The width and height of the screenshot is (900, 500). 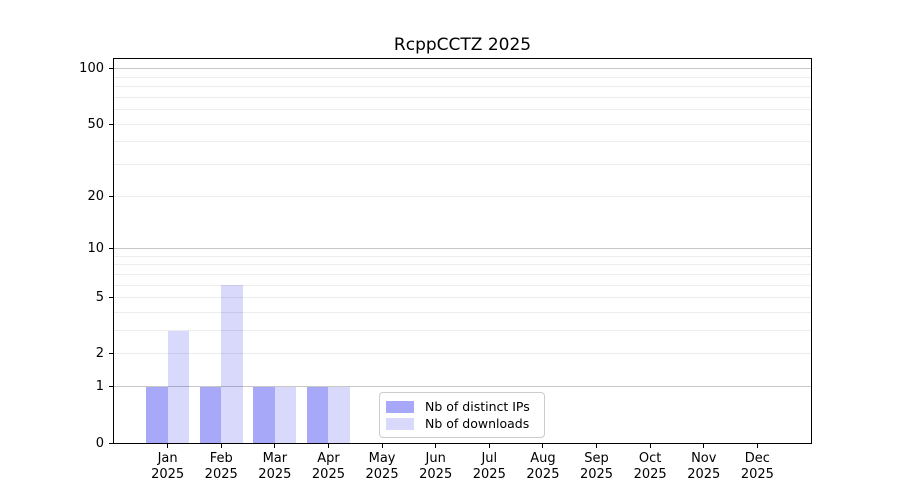 What do you see at coordinates (95, 124) in the screenshot?
I see `y-tick-label: 50` at bounding box center [95, 124].